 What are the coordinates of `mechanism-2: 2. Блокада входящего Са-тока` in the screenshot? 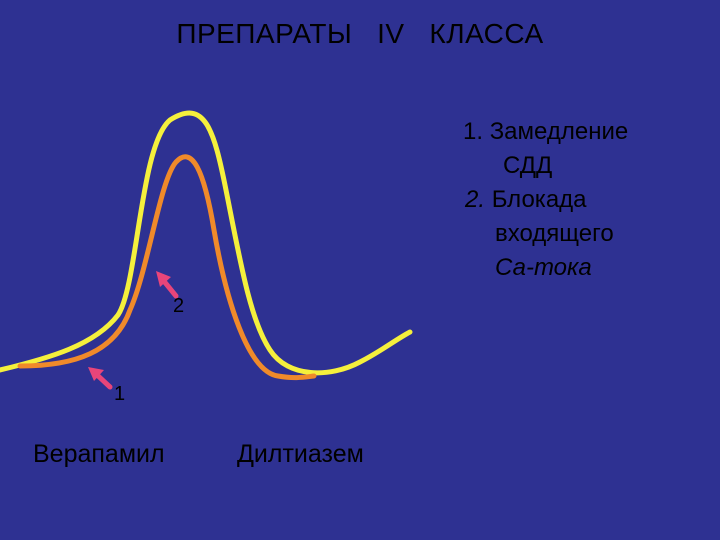 It's located at (539, 234).